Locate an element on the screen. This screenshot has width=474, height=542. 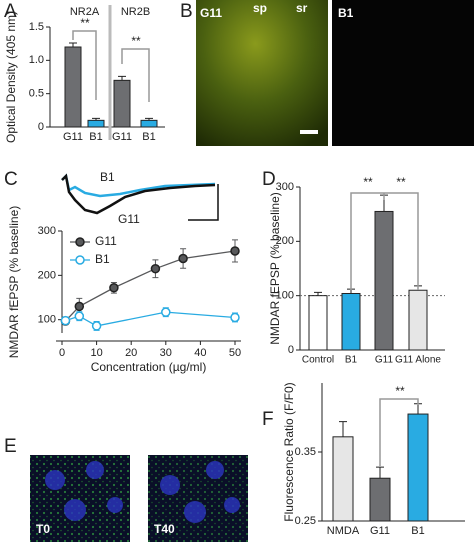
inset-label: G11 is located at coordinates (129, 219).